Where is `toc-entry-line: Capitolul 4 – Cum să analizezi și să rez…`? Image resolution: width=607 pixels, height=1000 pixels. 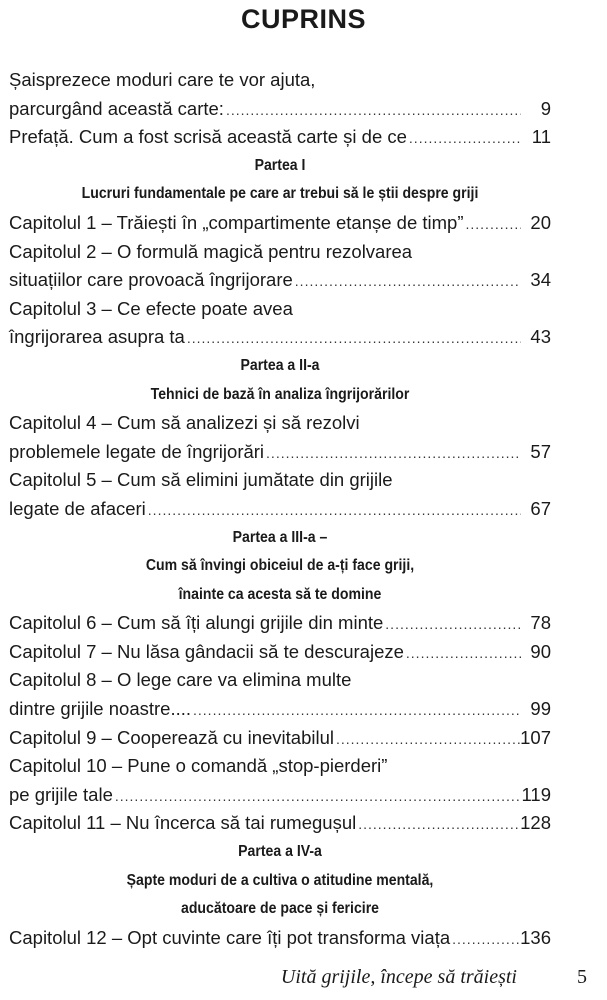 toc-entry-line: Capitolul 4 – Cum să analizezi și să rez… is located at coordinates (280, 423).